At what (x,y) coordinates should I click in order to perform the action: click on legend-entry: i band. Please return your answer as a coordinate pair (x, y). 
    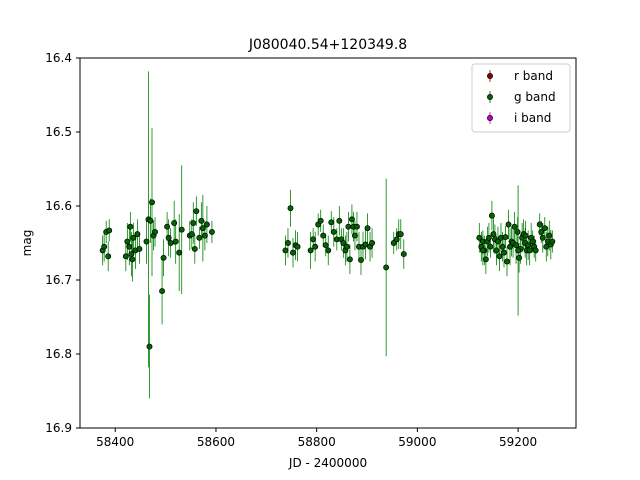
    Looking at the image, I should click on (519, 118).